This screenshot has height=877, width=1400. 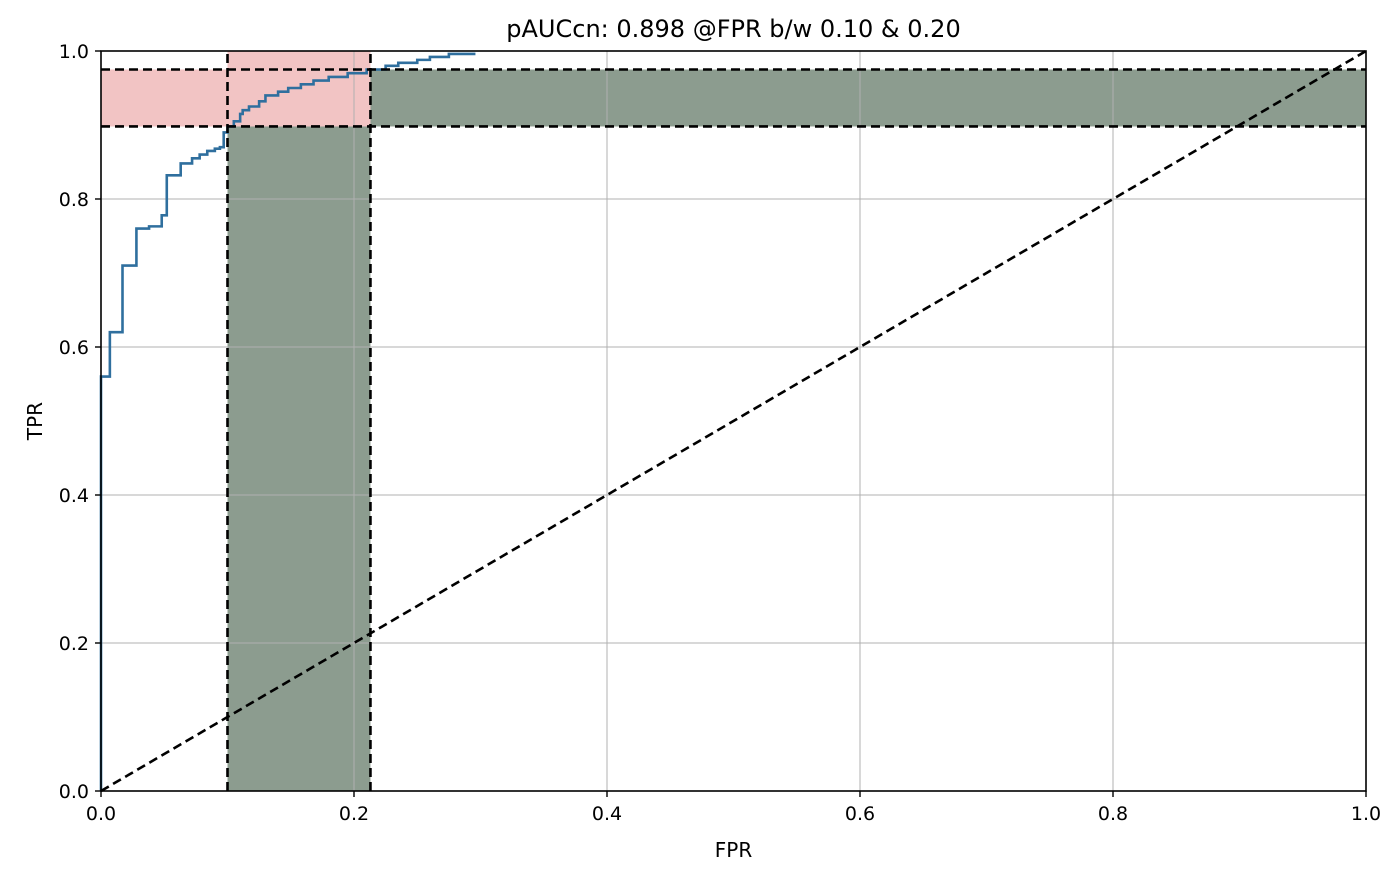 What do you see at coordinates (733, 29) in the screenshot?
I see `chart-title: pAUCcn: 0.898 @FPR b/w 0.10 & 0.20` at bounding box center [733, 29].